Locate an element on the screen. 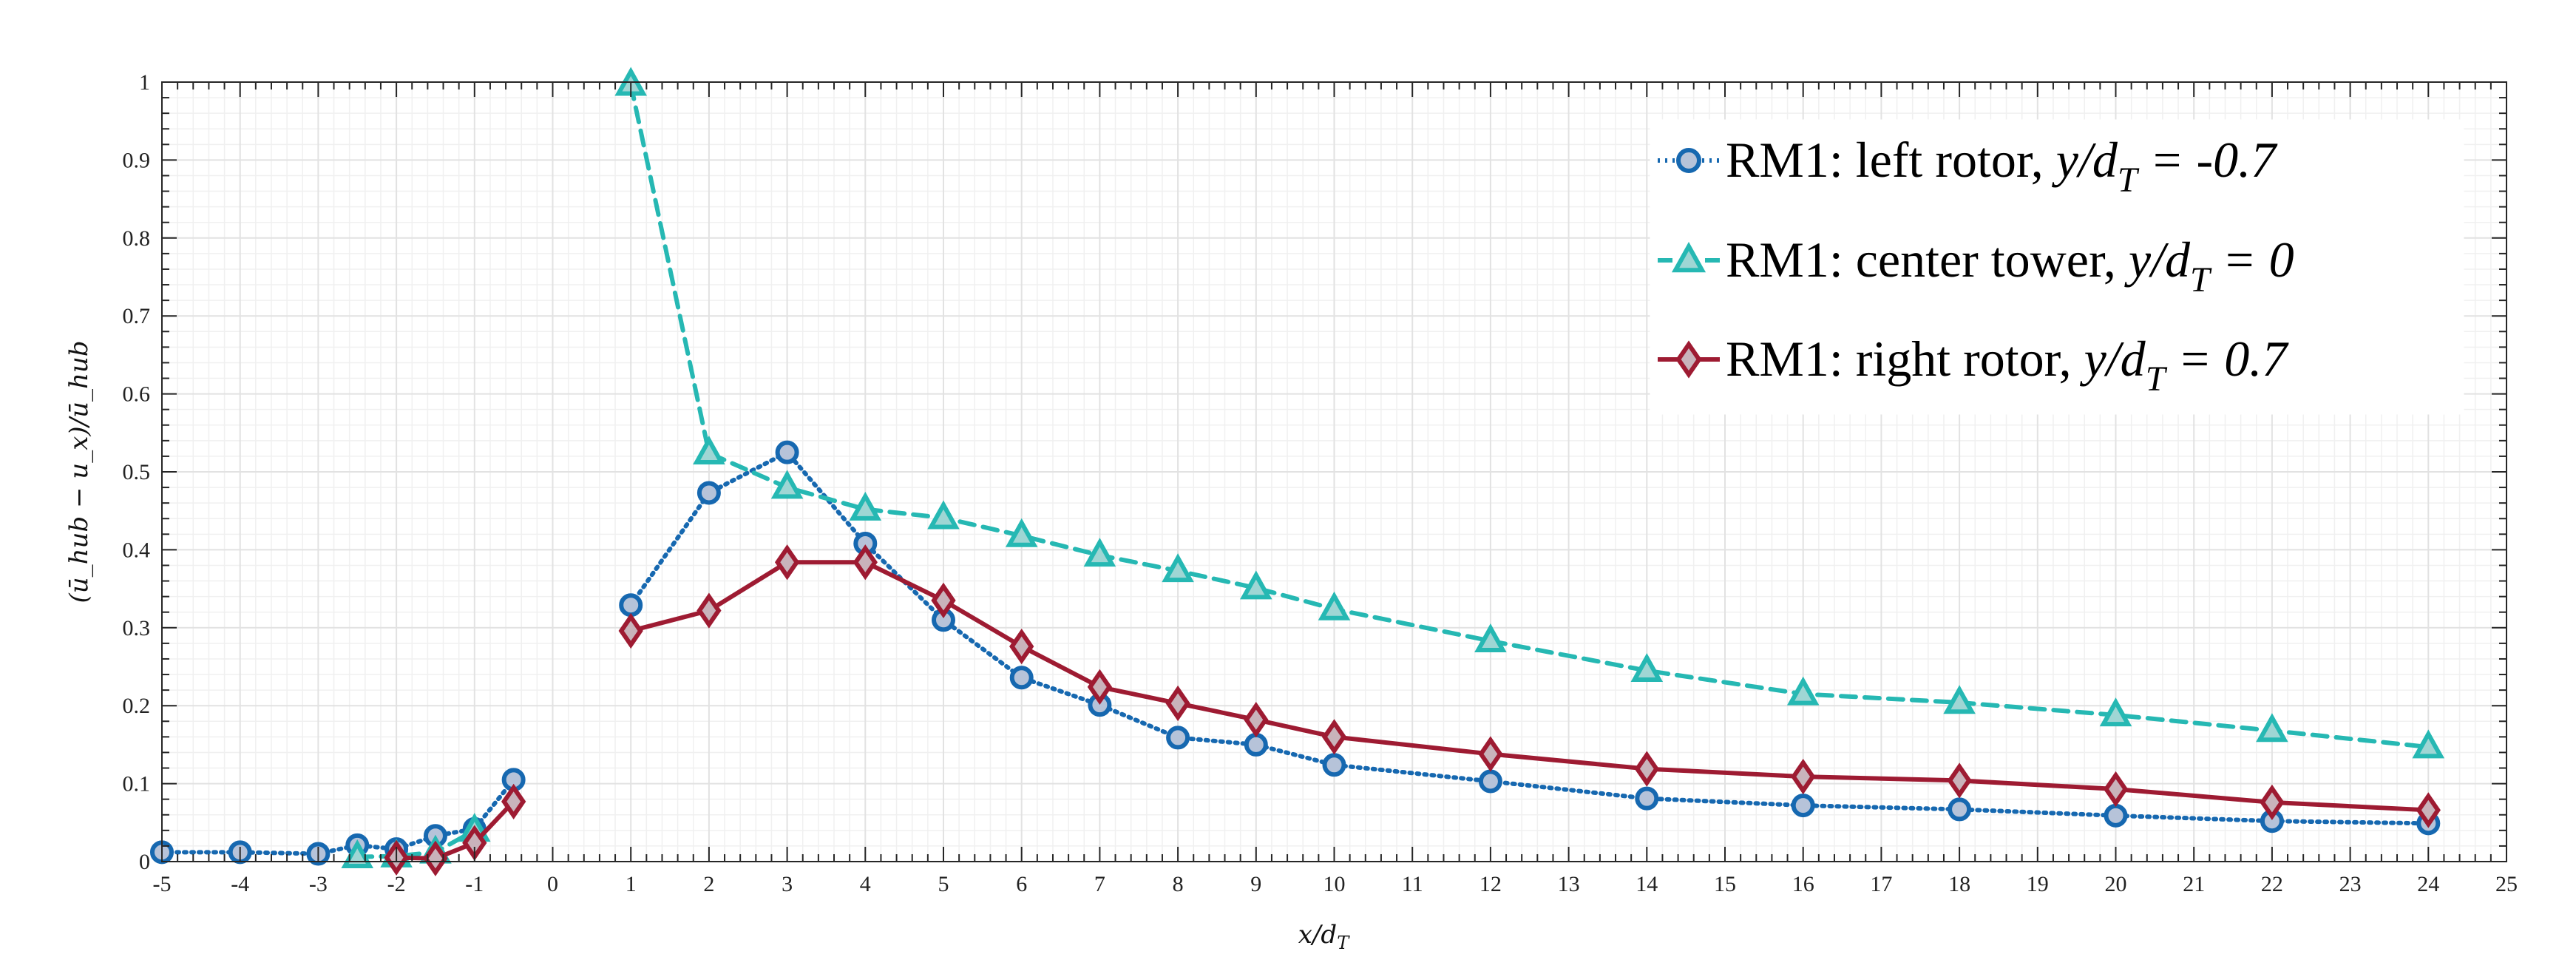 This screenshot has width=2576, height=974. y-tick-label: 0.2 is located at coordinates (137, 706).